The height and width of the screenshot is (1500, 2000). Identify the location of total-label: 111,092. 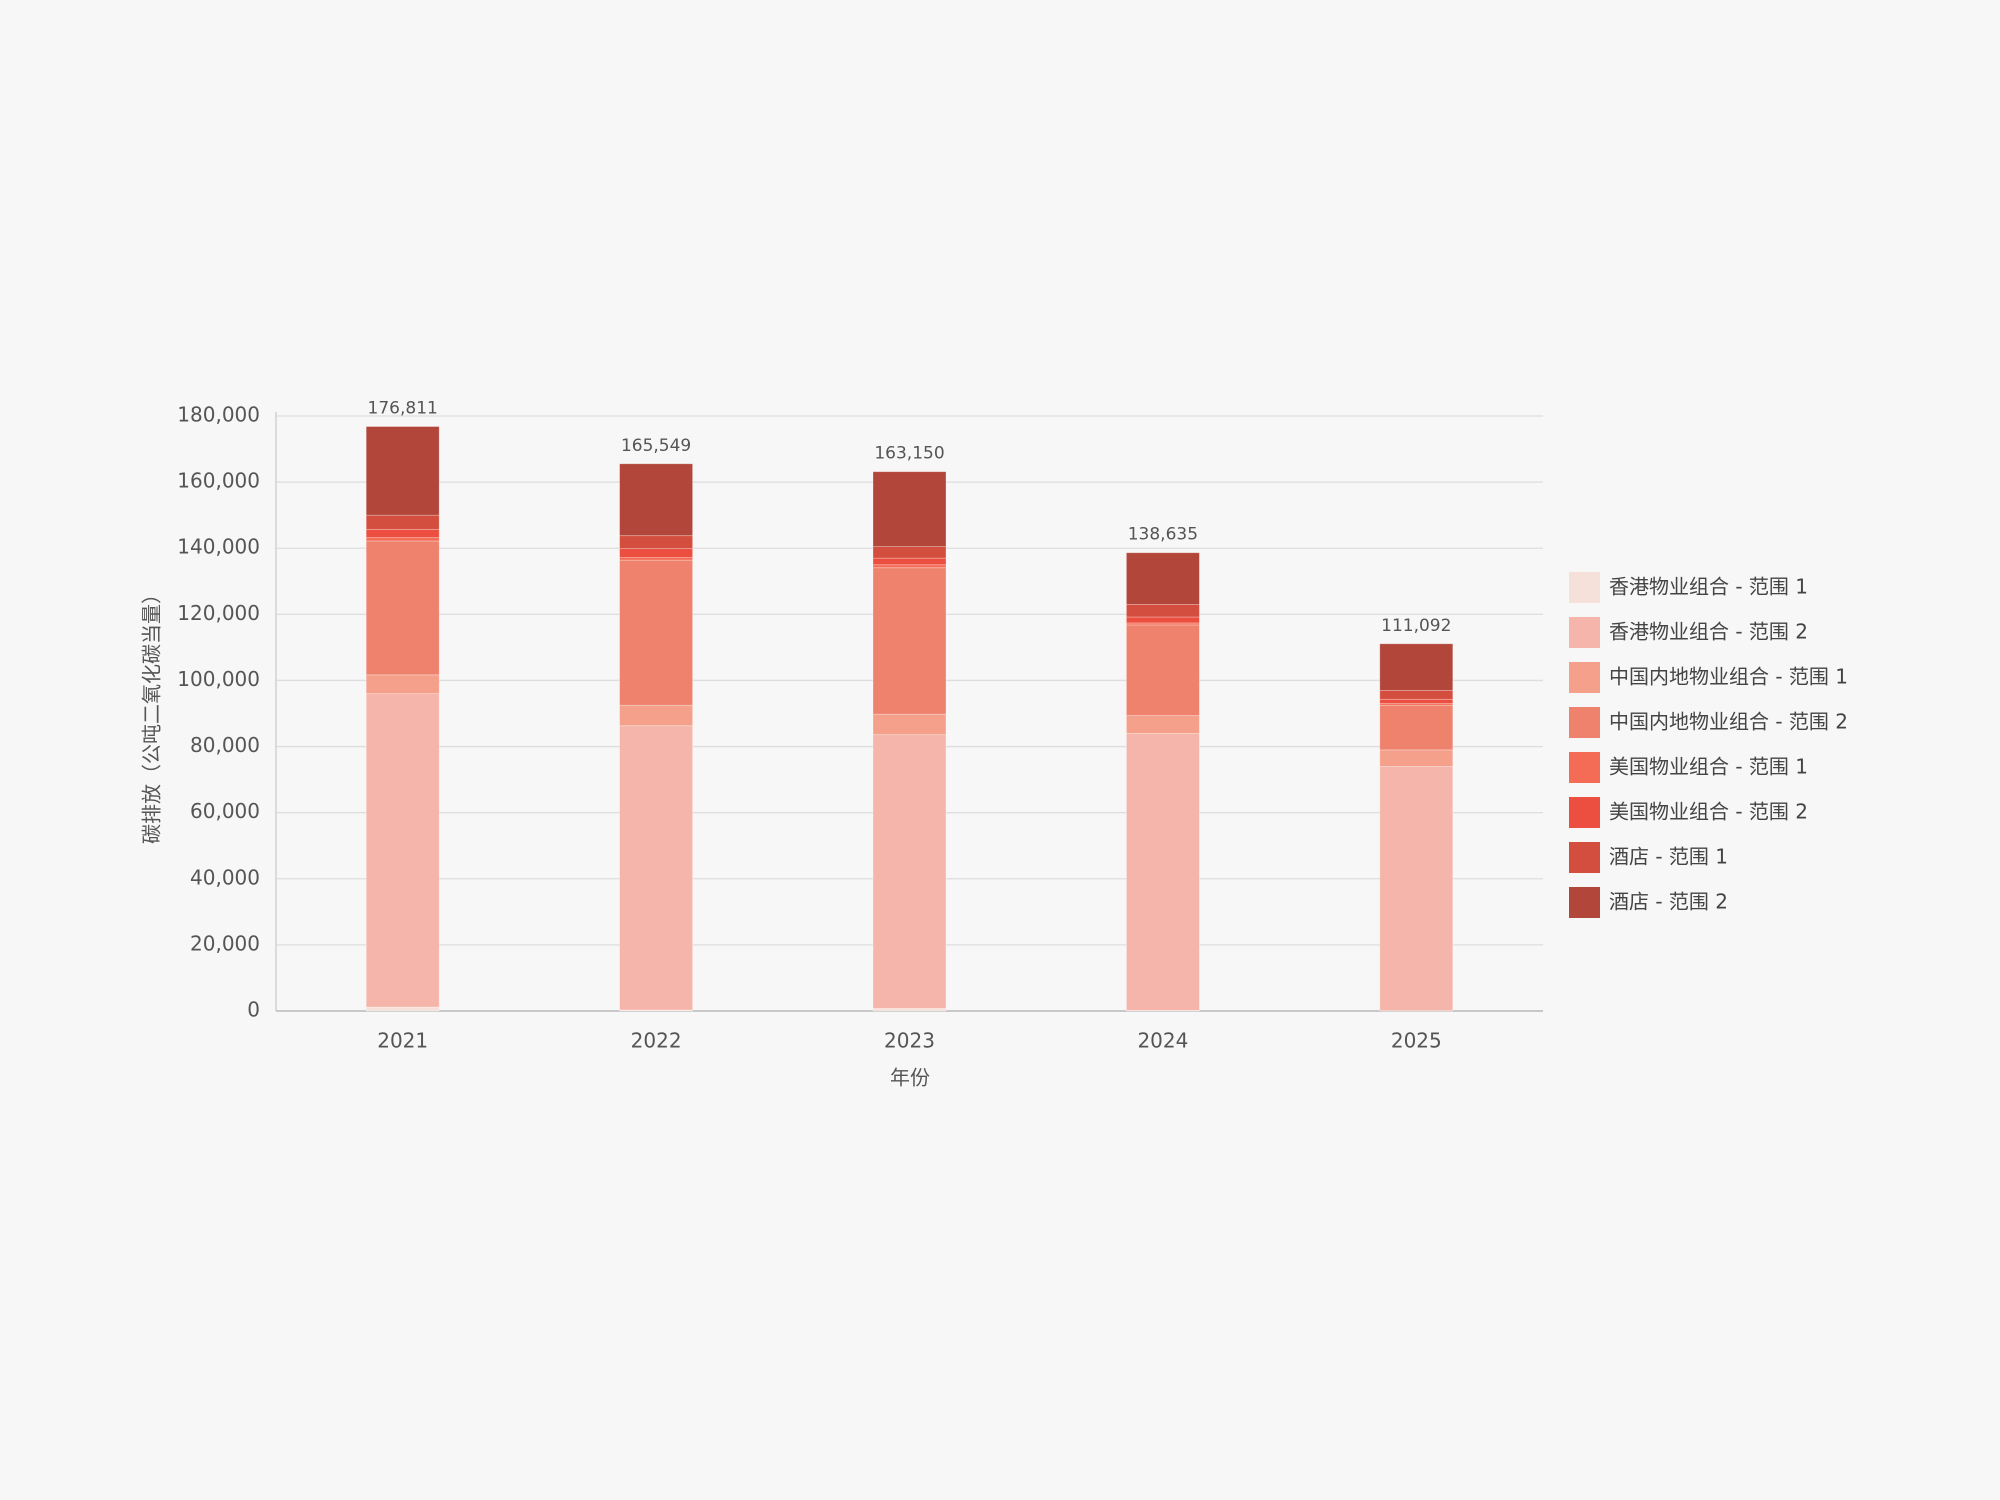
(1416, 626).